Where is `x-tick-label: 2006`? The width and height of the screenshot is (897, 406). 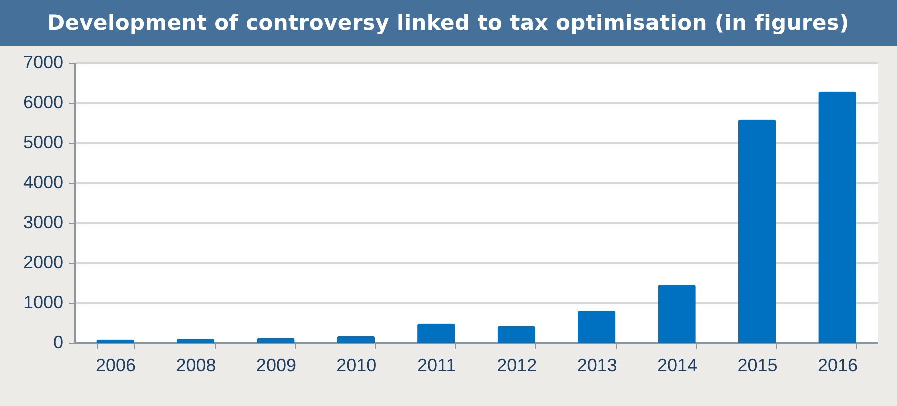
x-tick-label: 2006 is located at coordinates (116, 366).